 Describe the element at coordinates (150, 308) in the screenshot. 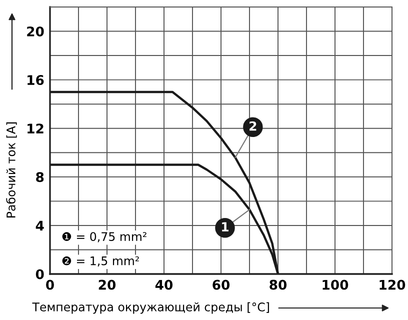

I see `x-axis-title: Температура окружающей среды [°C]` at that location.